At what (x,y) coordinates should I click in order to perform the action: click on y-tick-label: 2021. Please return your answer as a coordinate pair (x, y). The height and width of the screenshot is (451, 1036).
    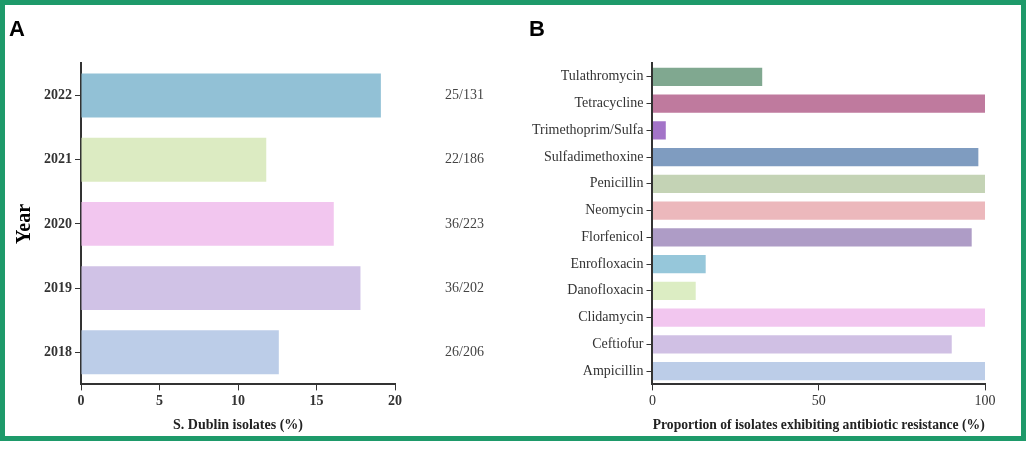
    Looking at the image, I should click on (58, 159).